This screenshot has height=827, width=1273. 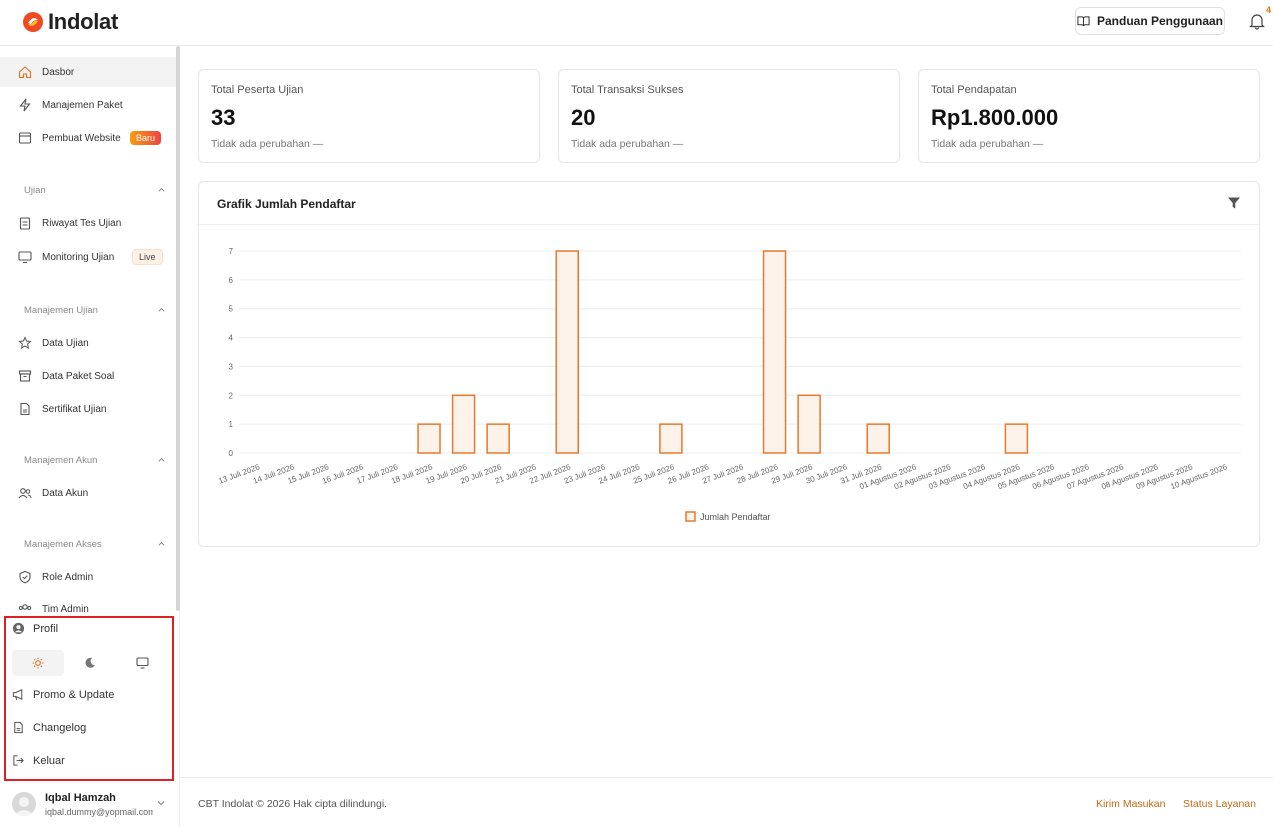 What do you see at coordinates (35, 190) in the screenshot?
I see `section-title: Ujian` at bounding box center [35, 190].